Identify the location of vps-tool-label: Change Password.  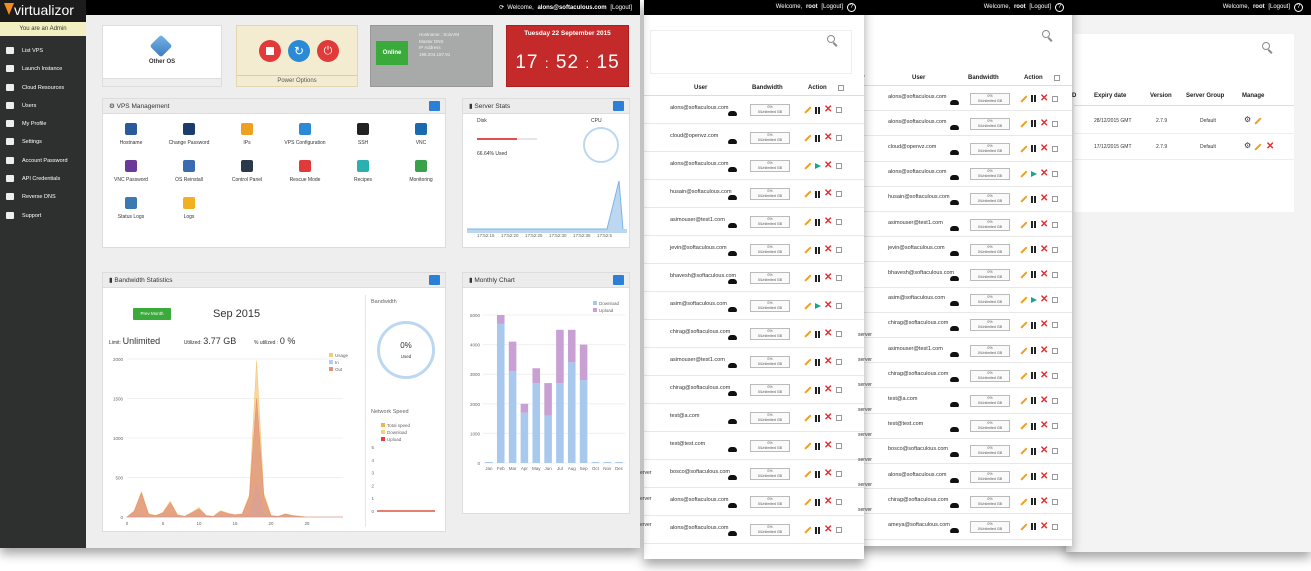
(189, 143).